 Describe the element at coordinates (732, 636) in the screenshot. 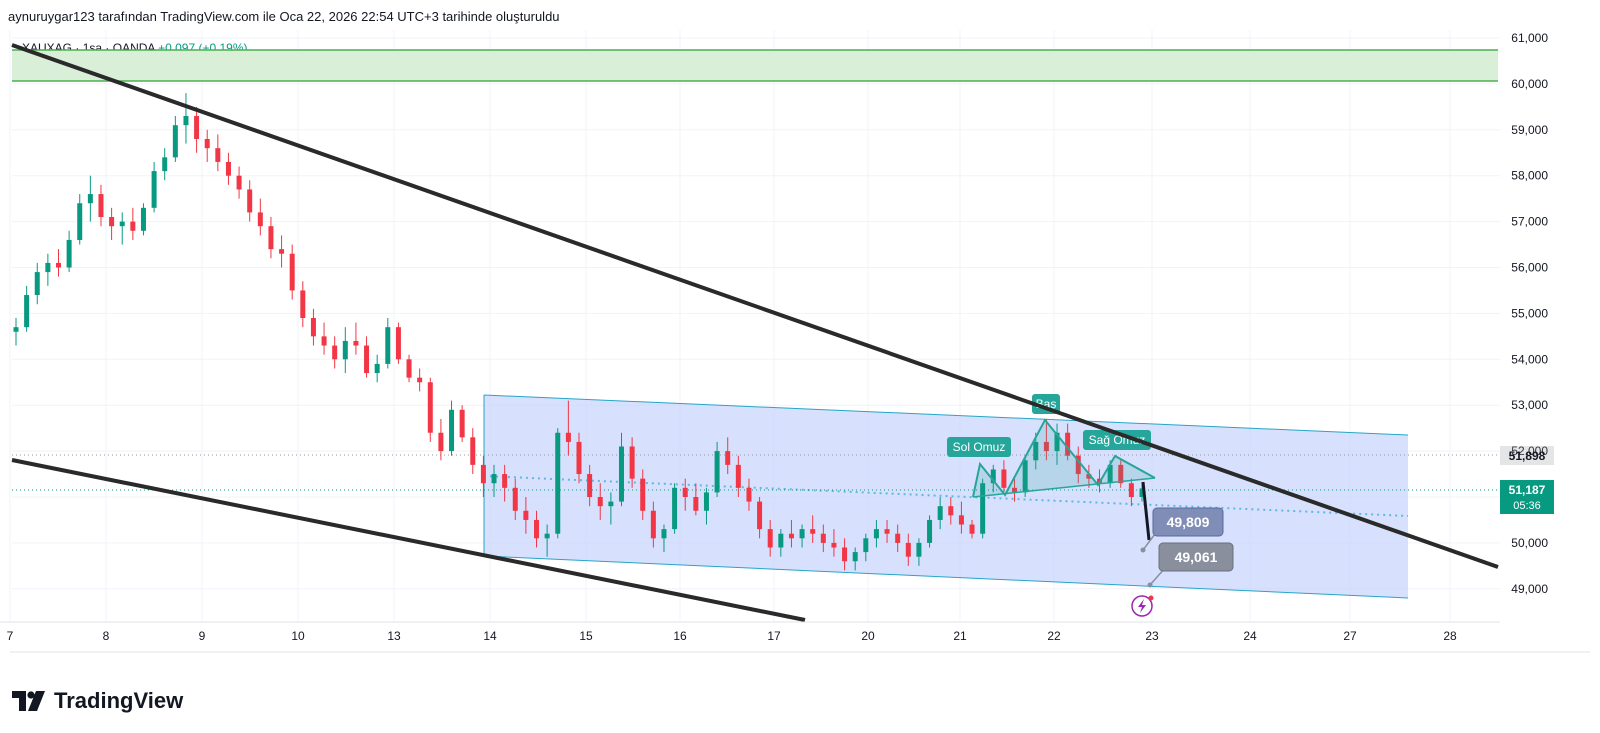

I see `time-axis: 7 8 9 10 13 14 15 16 17 20 21 22 23 24 27 28` at that location.